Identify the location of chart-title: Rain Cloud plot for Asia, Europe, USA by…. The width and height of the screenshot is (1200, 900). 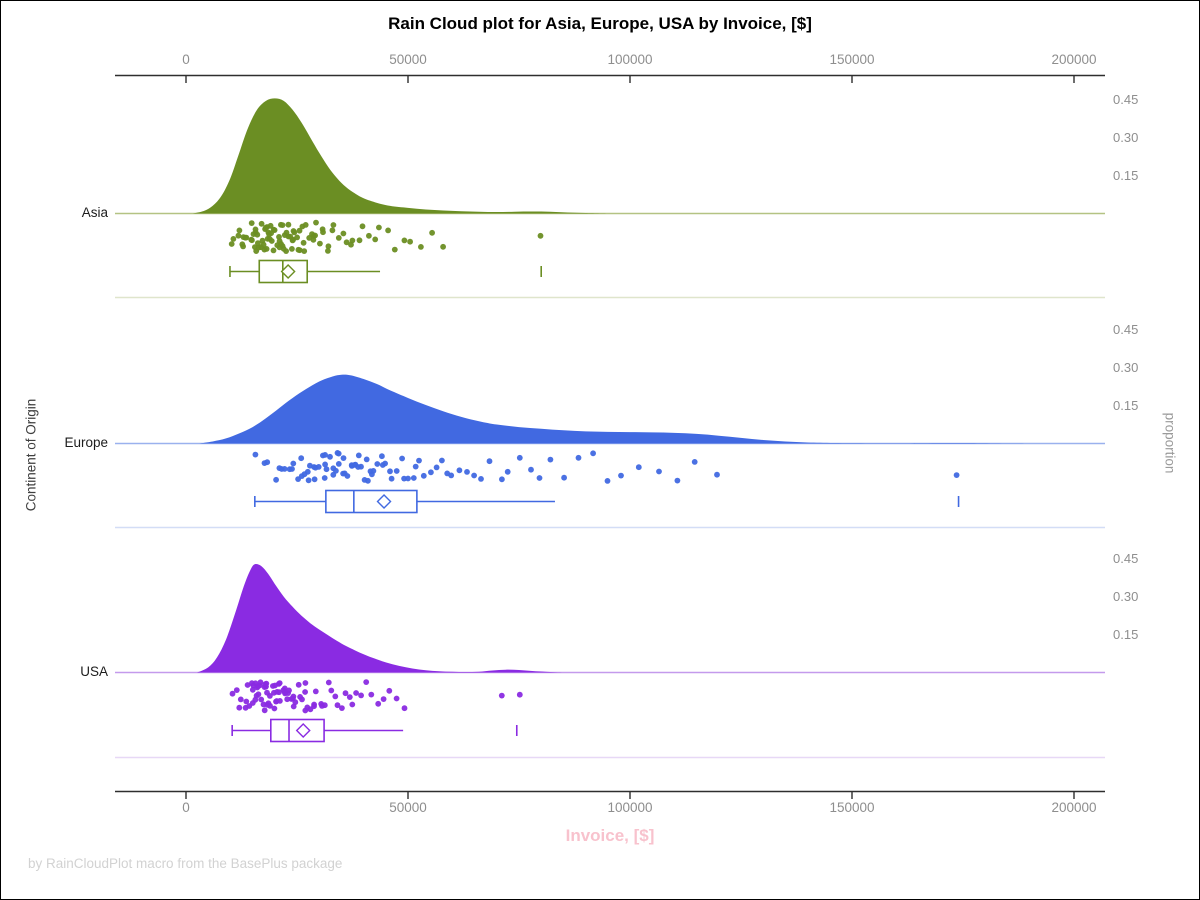
(600, 23).